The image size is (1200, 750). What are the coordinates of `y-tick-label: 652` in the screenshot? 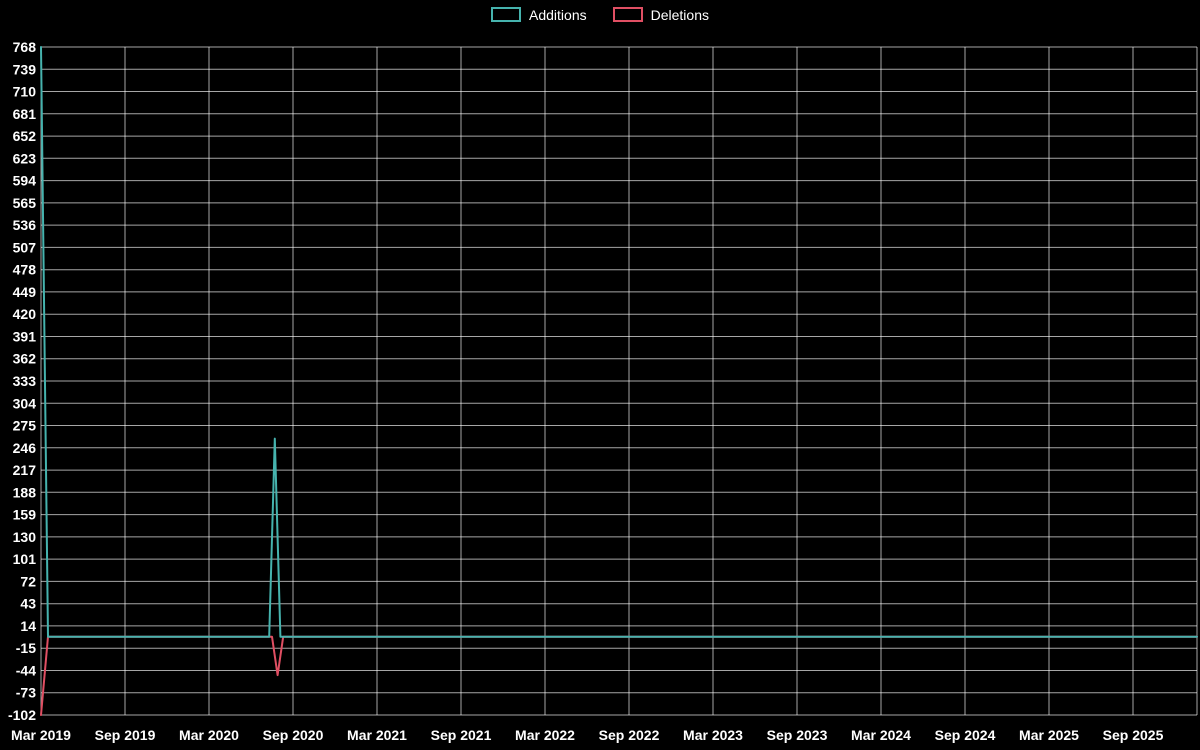 It's located at (25, 136).